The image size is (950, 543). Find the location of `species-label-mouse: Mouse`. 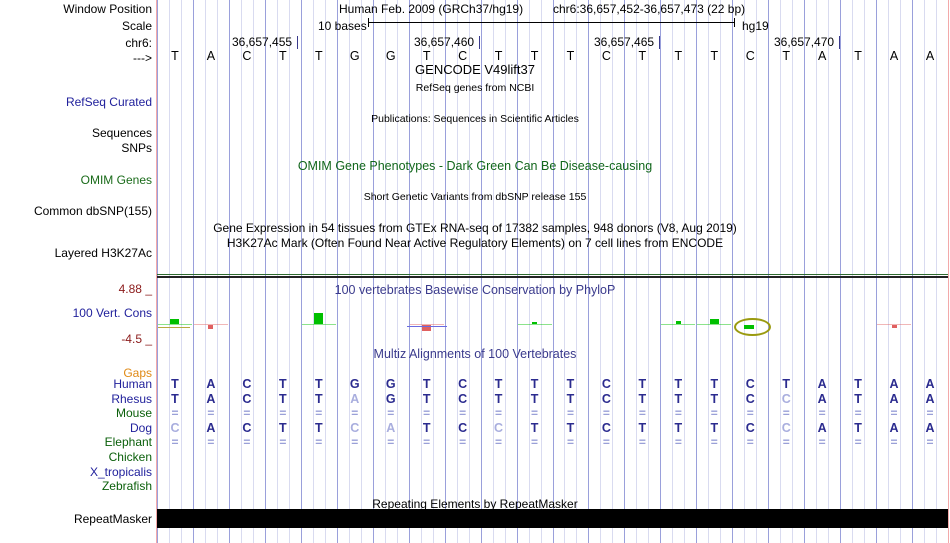

species-label-mouse: Mouse is located at coordinates (133, 413).